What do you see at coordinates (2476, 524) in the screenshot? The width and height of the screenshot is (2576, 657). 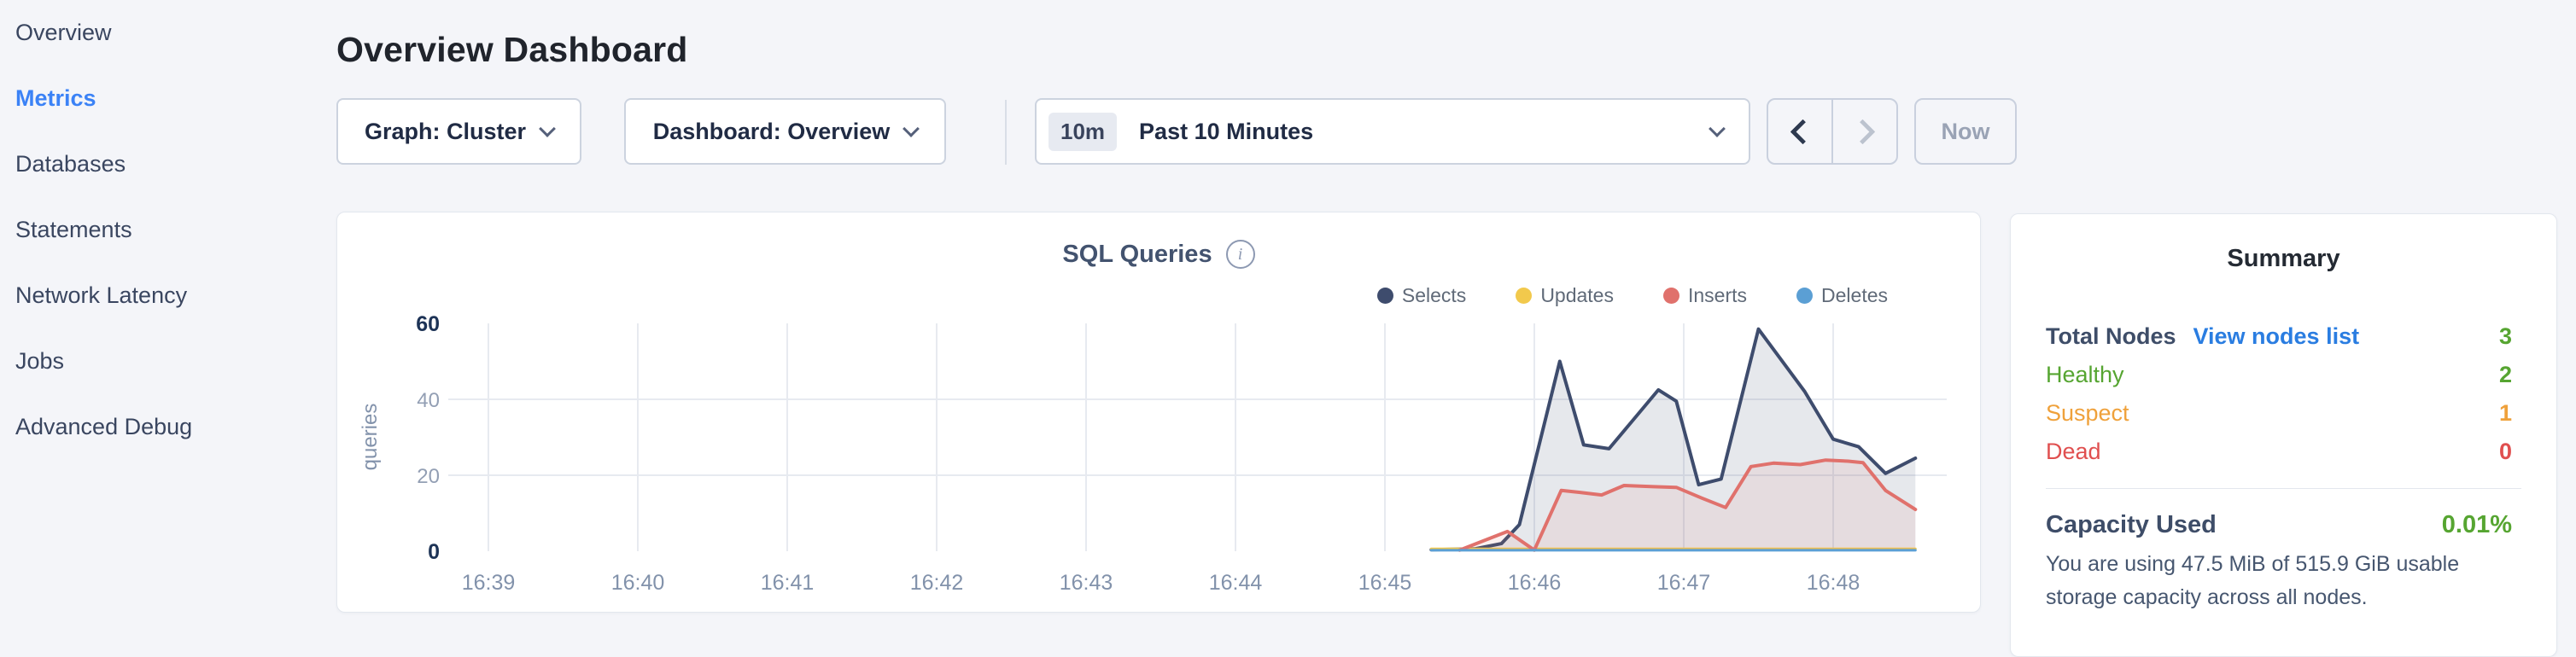 I see `capacity-used-value: 0.01%` at bounding box center [2476, 524].